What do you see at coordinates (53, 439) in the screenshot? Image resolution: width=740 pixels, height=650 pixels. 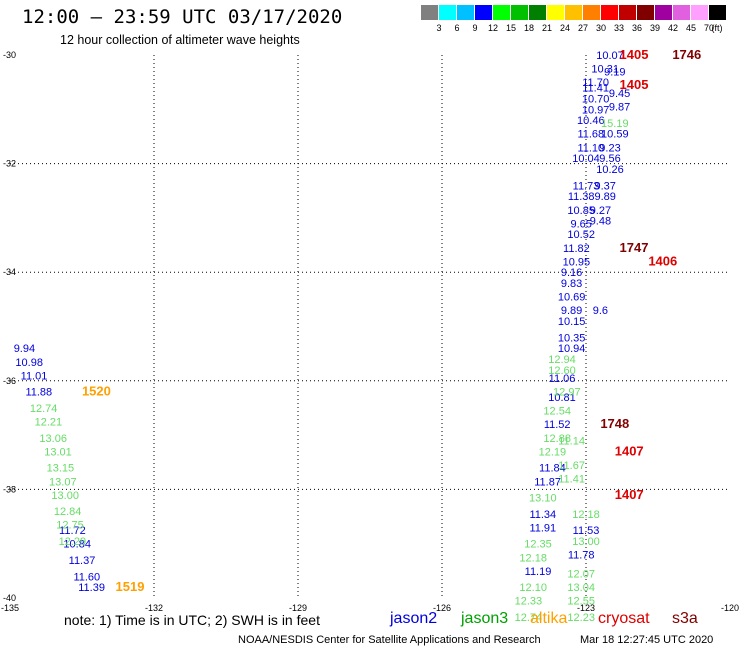 I see `data-point-jason3-2: 13.06` at bounding box center [53, 439].